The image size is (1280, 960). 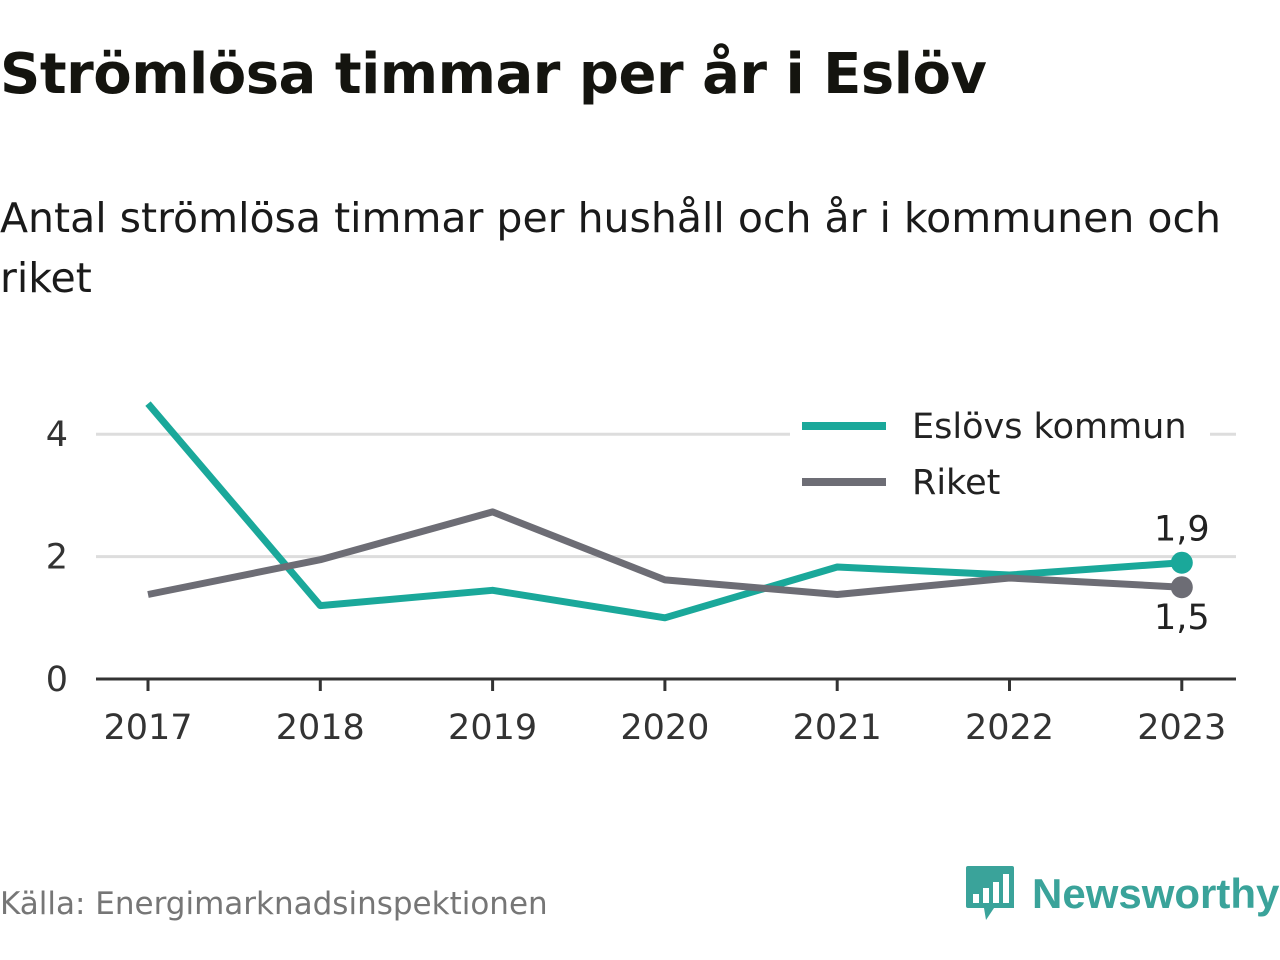 I want to click on series-line-riket, so click(x=664, y=553).